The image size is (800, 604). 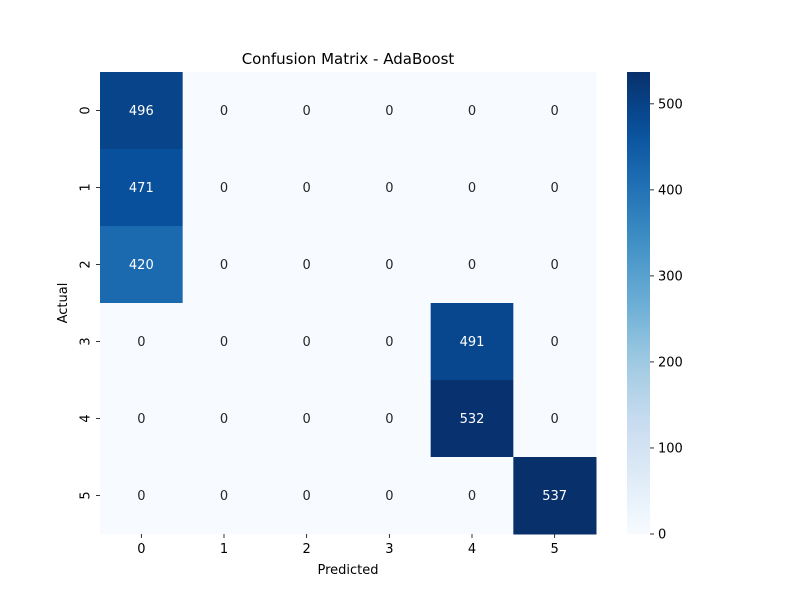 I want to click on cell-value-label-5-5: 537, so click(x=554, y=496).